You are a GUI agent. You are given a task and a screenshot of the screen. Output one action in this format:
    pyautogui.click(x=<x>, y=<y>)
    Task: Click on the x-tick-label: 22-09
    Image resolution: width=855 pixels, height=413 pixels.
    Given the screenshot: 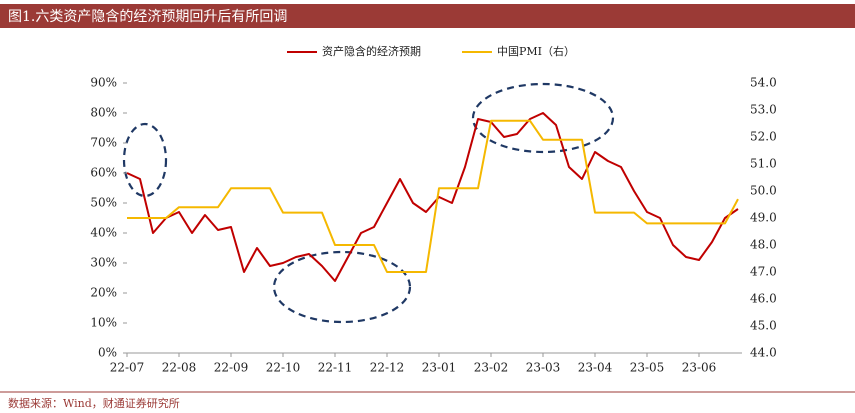 What is the action you would take?
    pyautogui.click(x=231, y=368)
    